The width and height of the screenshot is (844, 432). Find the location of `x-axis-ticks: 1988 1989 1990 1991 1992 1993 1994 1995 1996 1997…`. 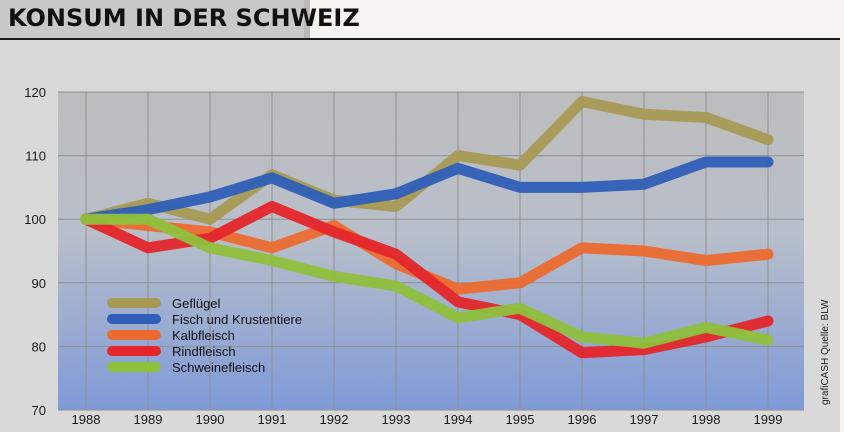

x-axis-ticks: 1988 1989 1990 1991 1992 1993 1994 1995 1996 1997… is located at coordinates (427, 419).